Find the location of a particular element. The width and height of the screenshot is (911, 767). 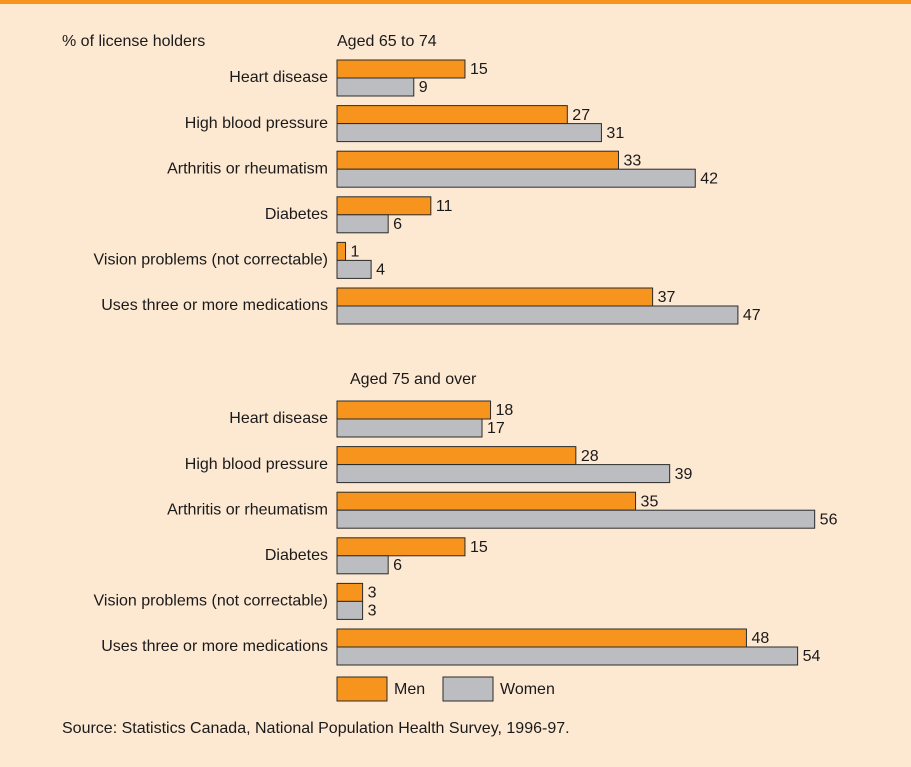

value-label: 18 is located at coordinates (505, 410).